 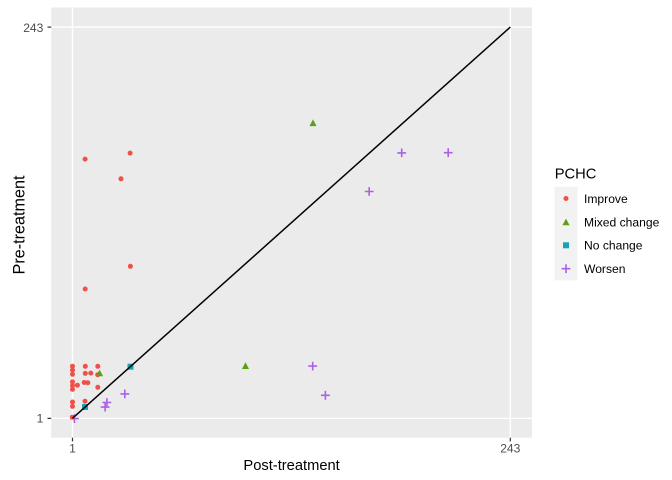 I want to click on svg-text: PCHC, so click(x=576, y=175).